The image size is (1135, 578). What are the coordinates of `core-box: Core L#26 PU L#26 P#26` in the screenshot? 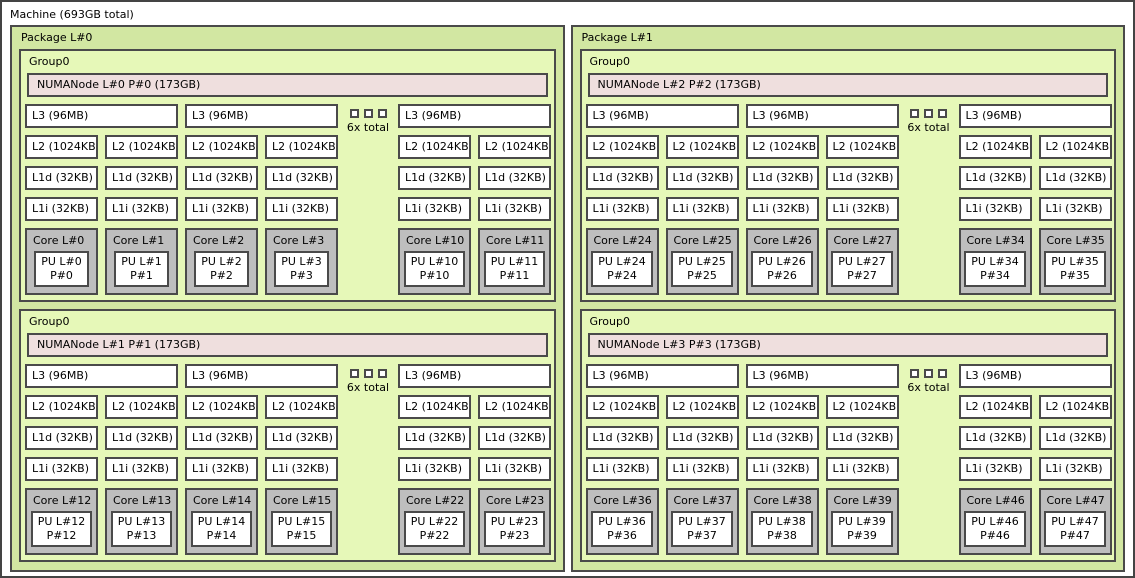 It's located at (782, 261).